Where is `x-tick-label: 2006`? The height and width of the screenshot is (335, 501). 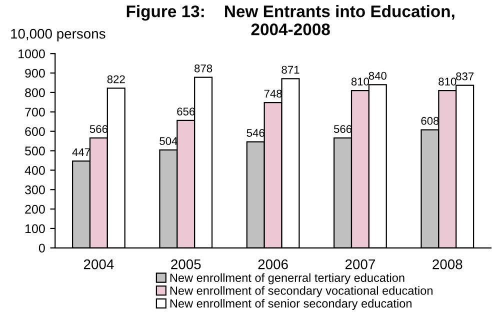 x-tick-label: 2006 is located at coordinates (273, 264).